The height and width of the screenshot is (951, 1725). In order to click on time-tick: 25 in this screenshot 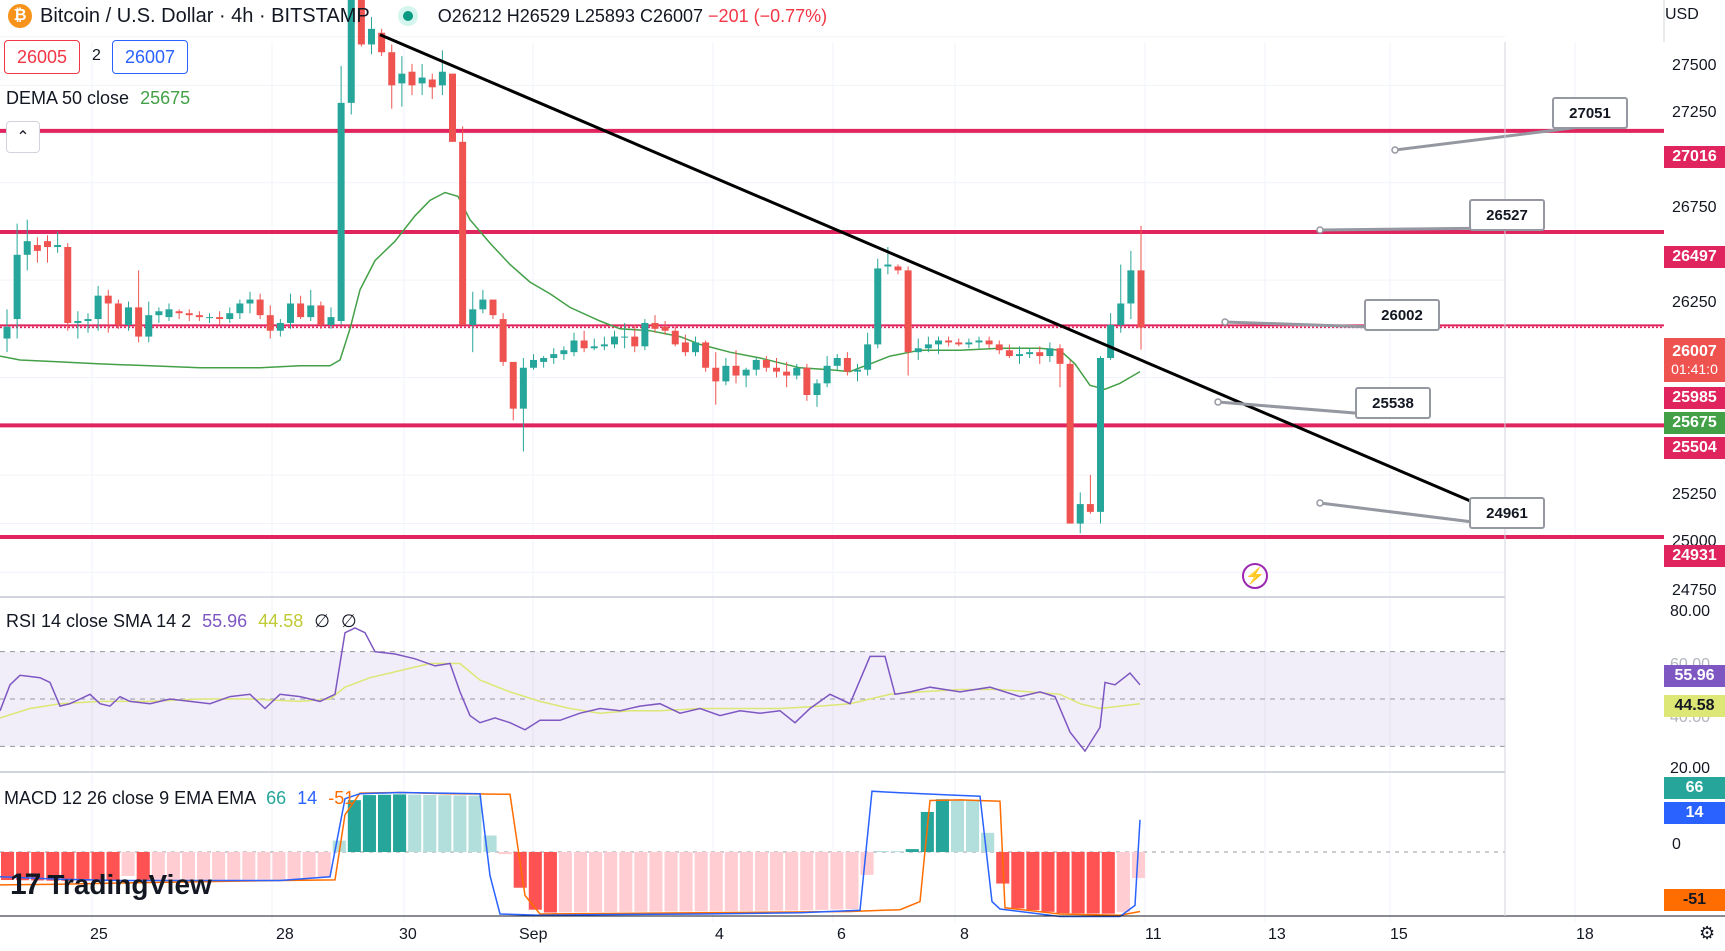, I will do `click(99, 934)`.